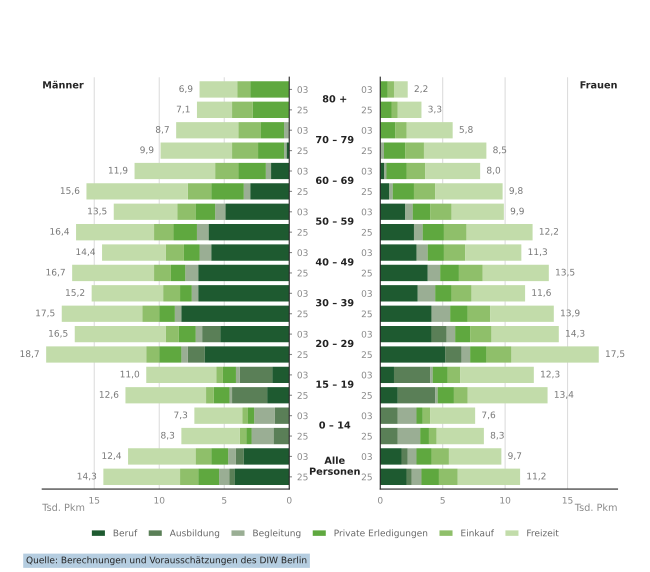  I want to click on text: Alle Personen, so click(335, 465).